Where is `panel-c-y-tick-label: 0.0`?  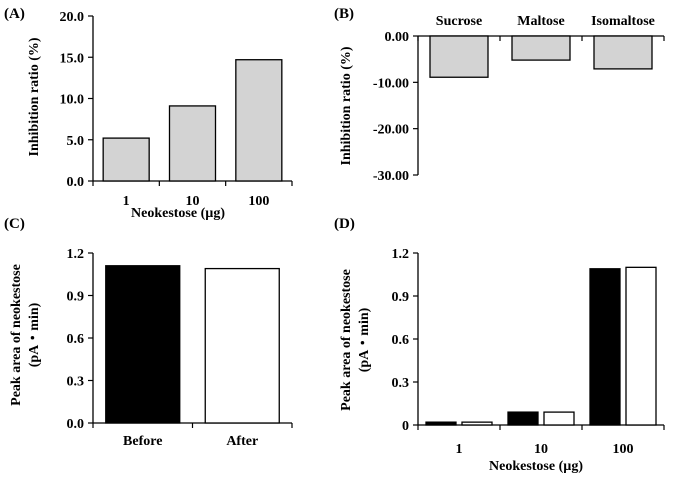
panel-c-y-tick-label: 0.0 is located at coordinates (76, 424).